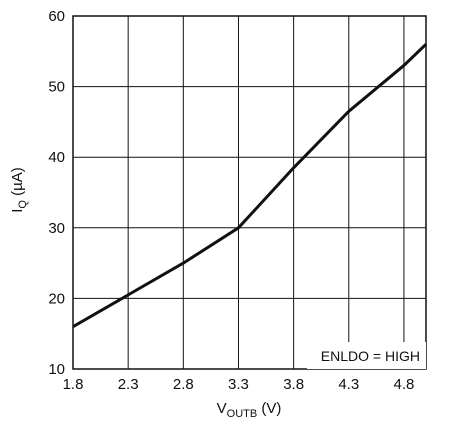 Image resolution: width=449 pixels, height=423 pixels. I want to click on y-axis-title: IQ (µA), so click(19, 190).